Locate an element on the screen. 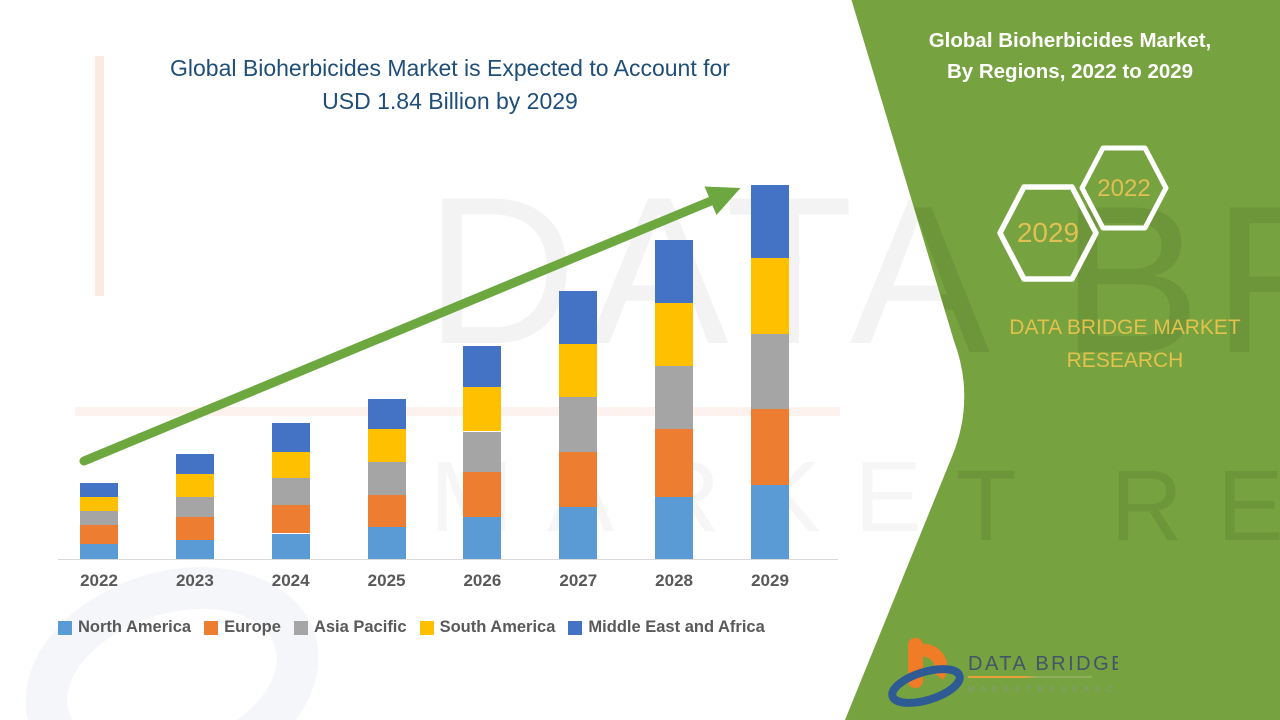 Image resolution: width=1280 pixels, height=720 pixels. decor-band is located at coordinates (457, 411).